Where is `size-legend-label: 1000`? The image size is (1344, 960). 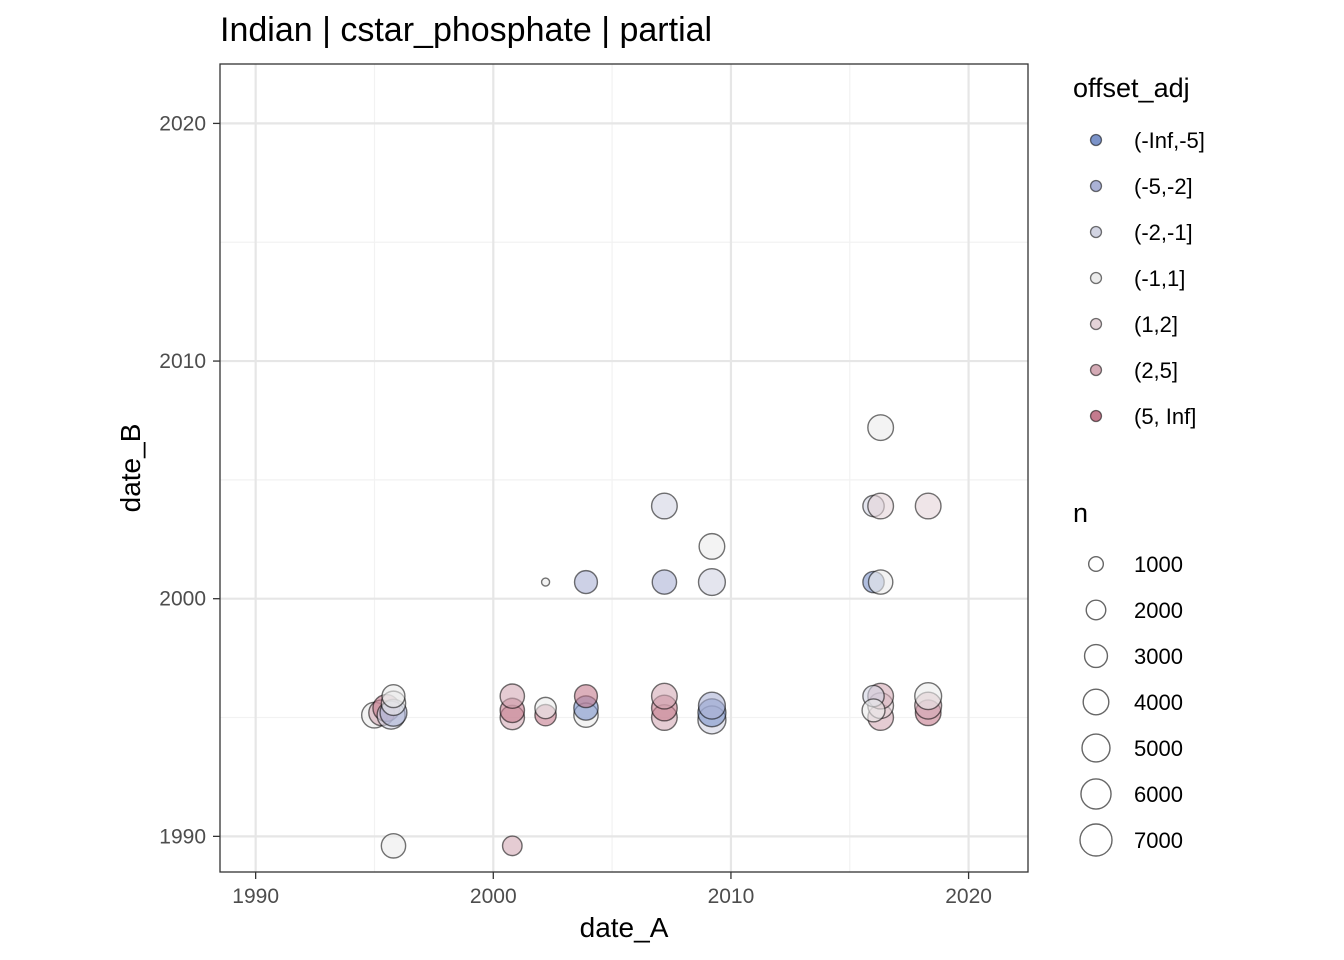 size-legend-label: 1000 is located at coordinates (1158, 564).